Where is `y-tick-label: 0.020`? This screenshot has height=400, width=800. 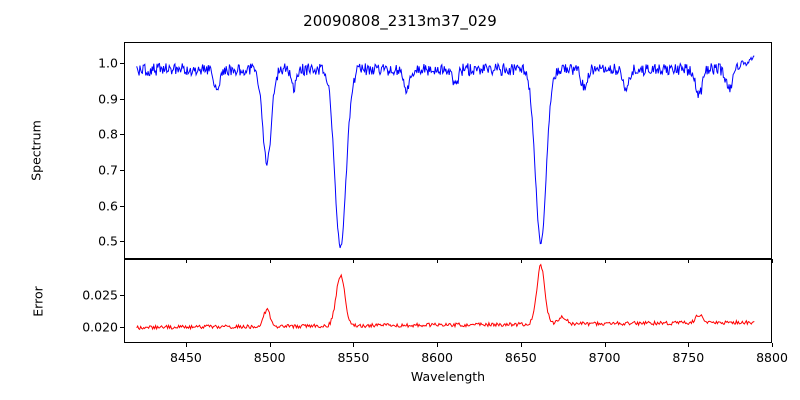
y-tick-label: 0.020 is located at coordinates (100, 327).